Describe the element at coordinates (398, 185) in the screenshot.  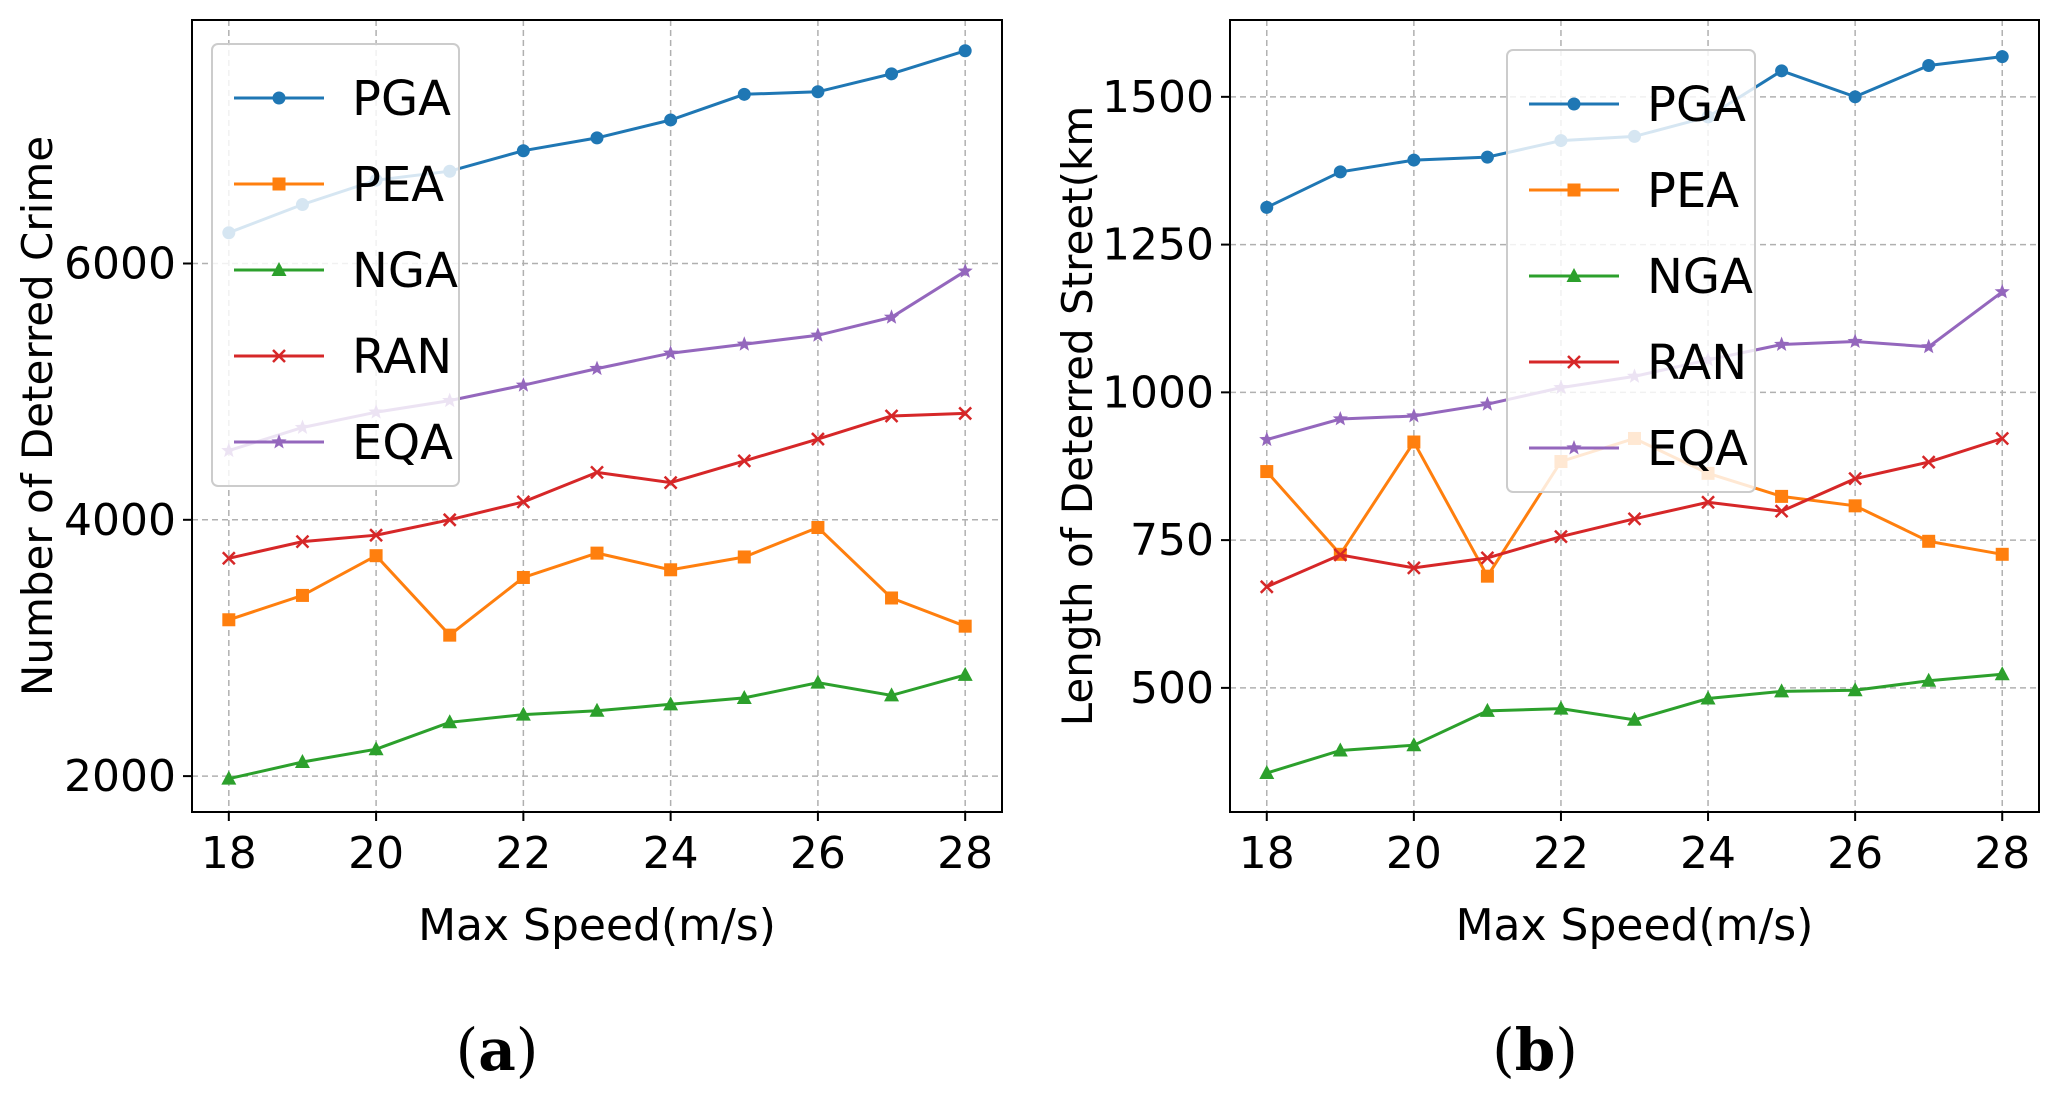
I see `legend-label-pea: PEA` at that location.